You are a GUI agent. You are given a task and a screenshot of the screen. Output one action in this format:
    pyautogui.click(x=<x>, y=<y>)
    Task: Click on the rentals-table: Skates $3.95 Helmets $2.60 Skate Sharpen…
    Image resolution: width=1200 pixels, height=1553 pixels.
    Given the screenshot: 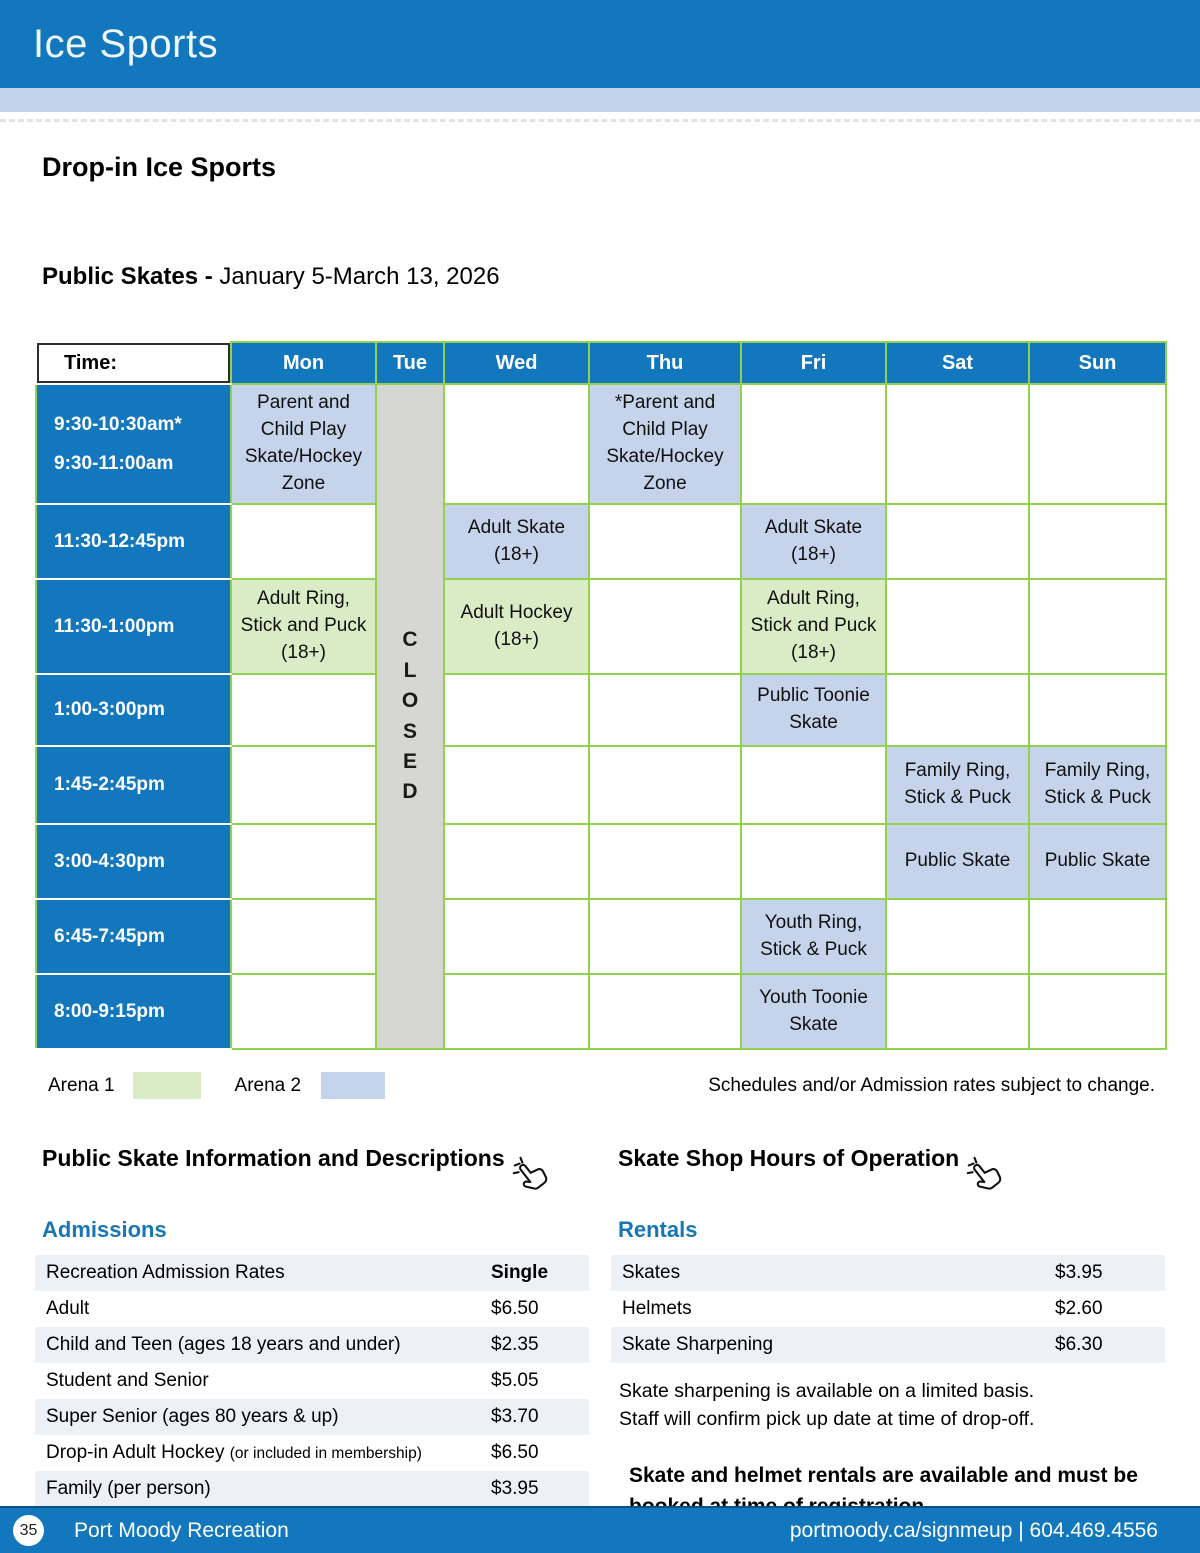 What is the action you would take?
    pyautogui.click(x=888, y=1309)
    